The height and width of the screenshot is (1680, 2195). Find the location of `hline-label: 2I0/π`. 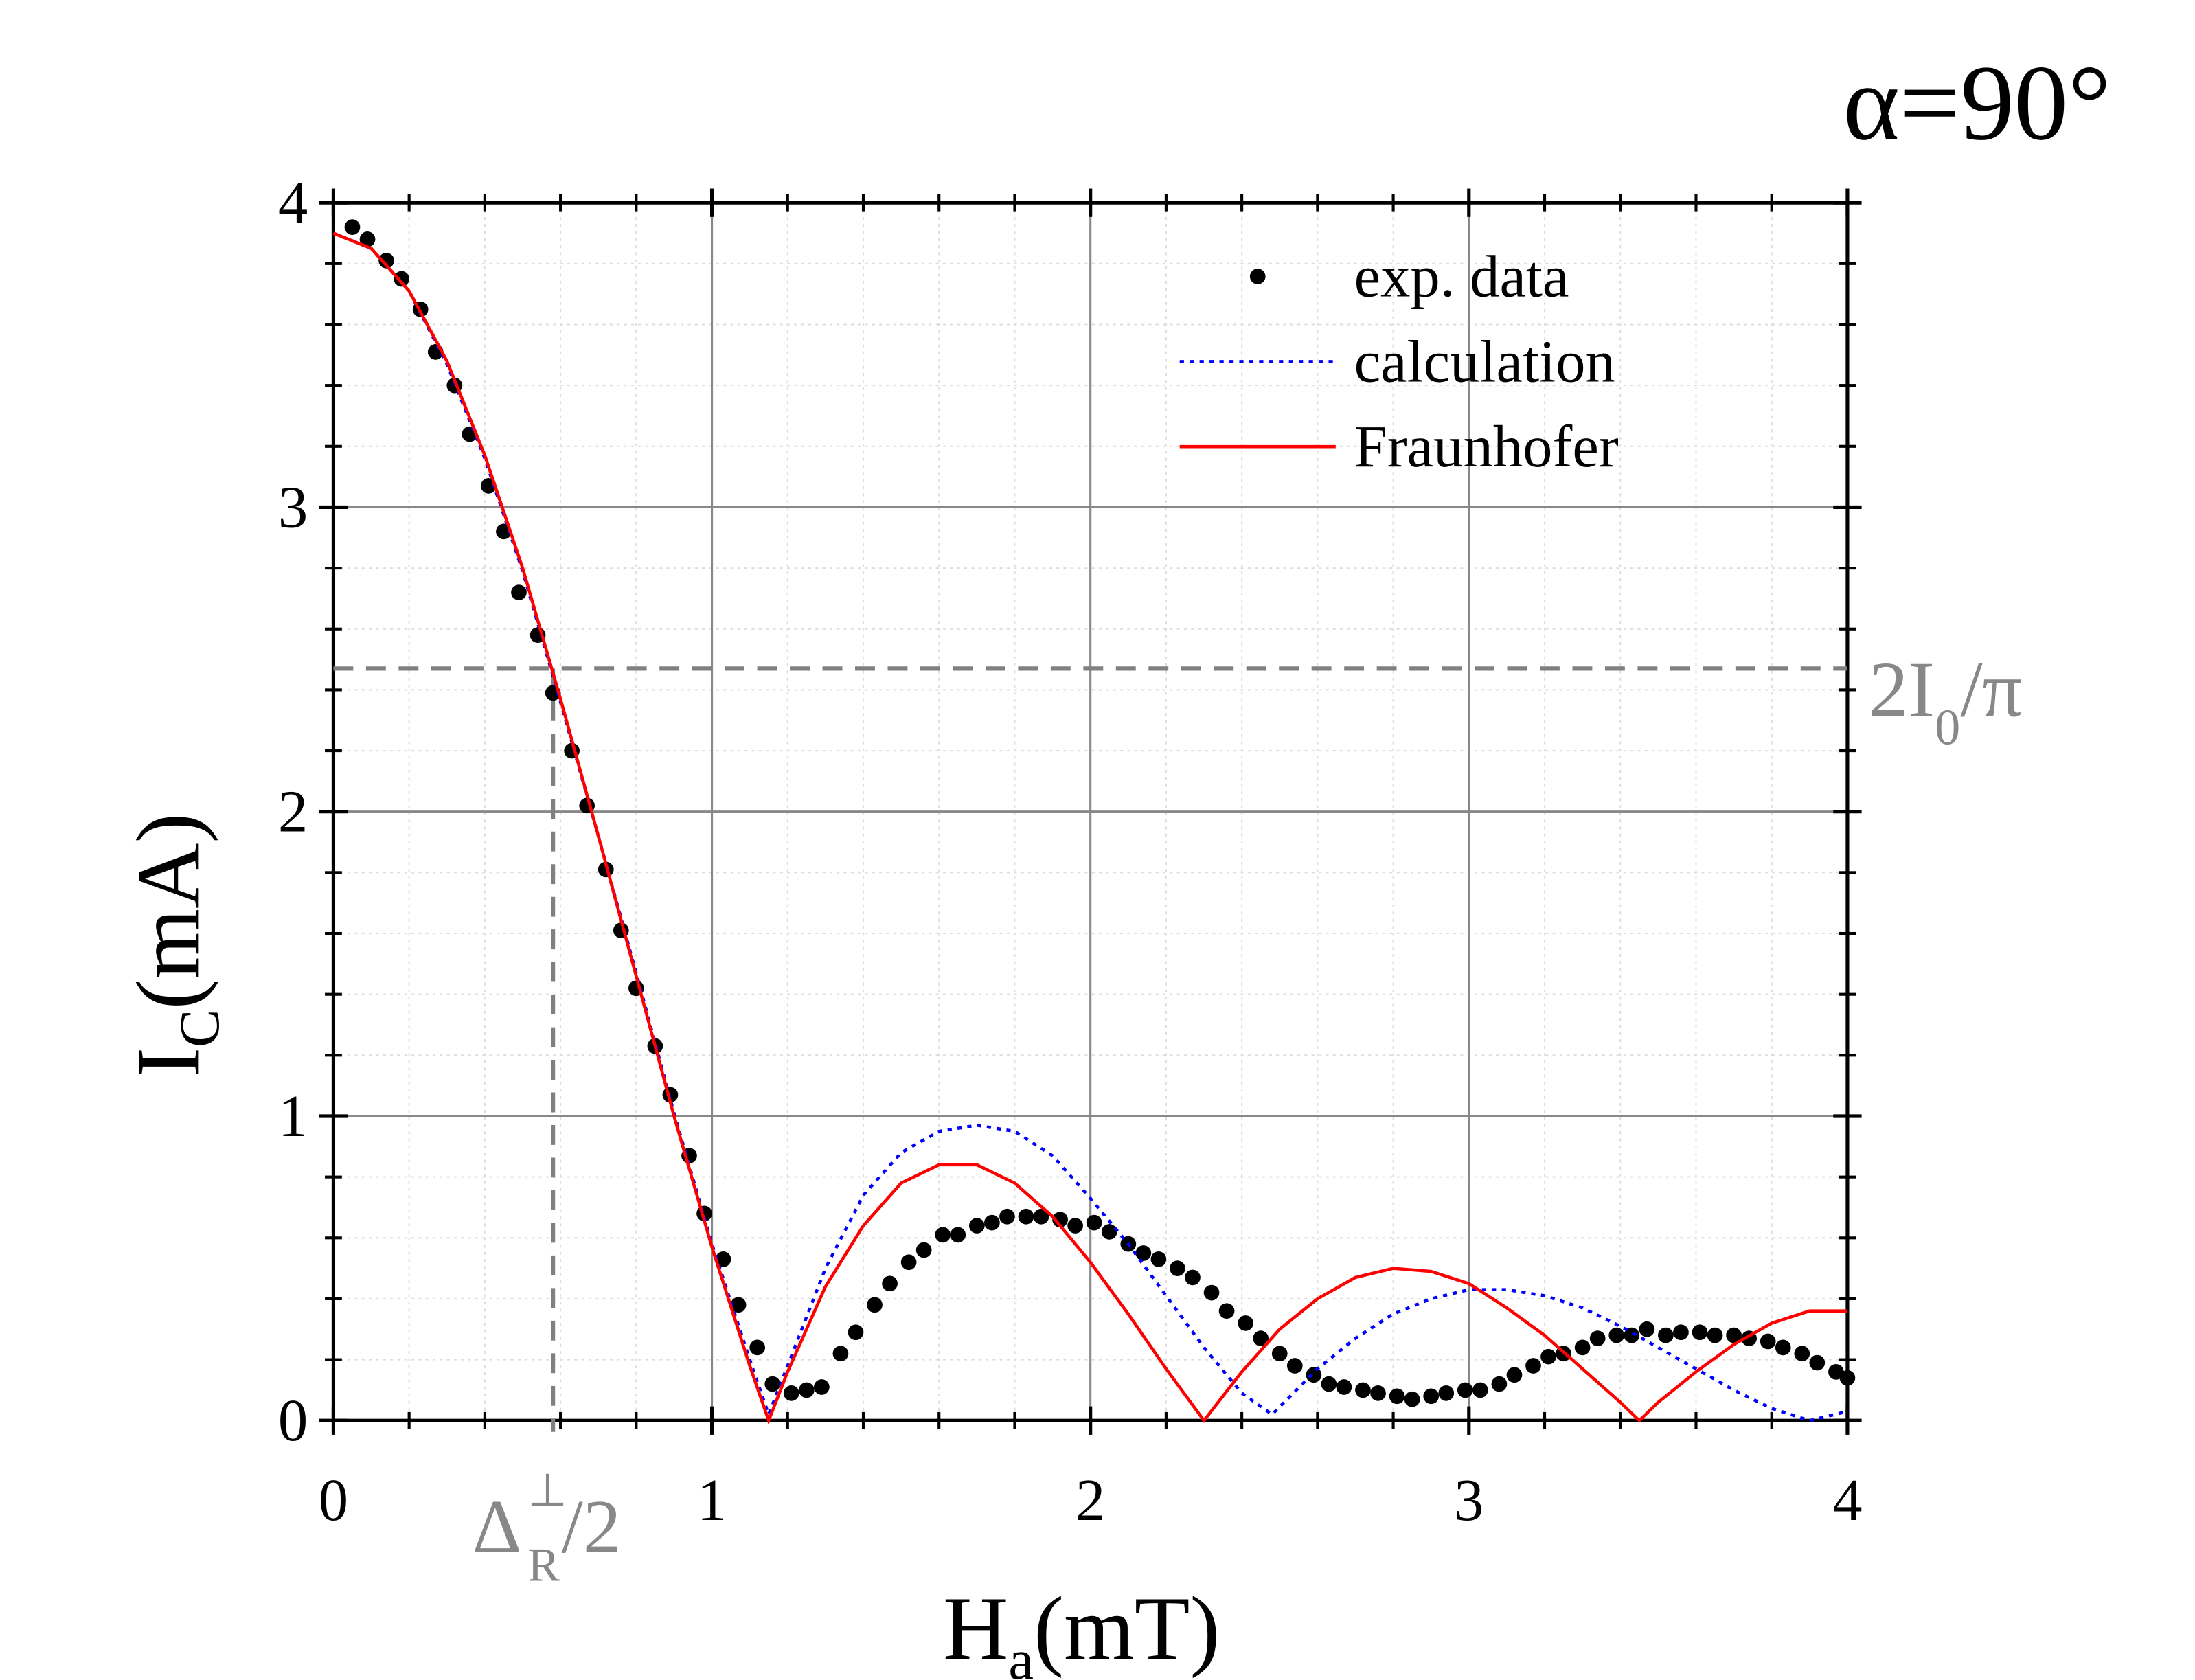

hline-label: 2I0/π is located at coordinates (1946, 701).